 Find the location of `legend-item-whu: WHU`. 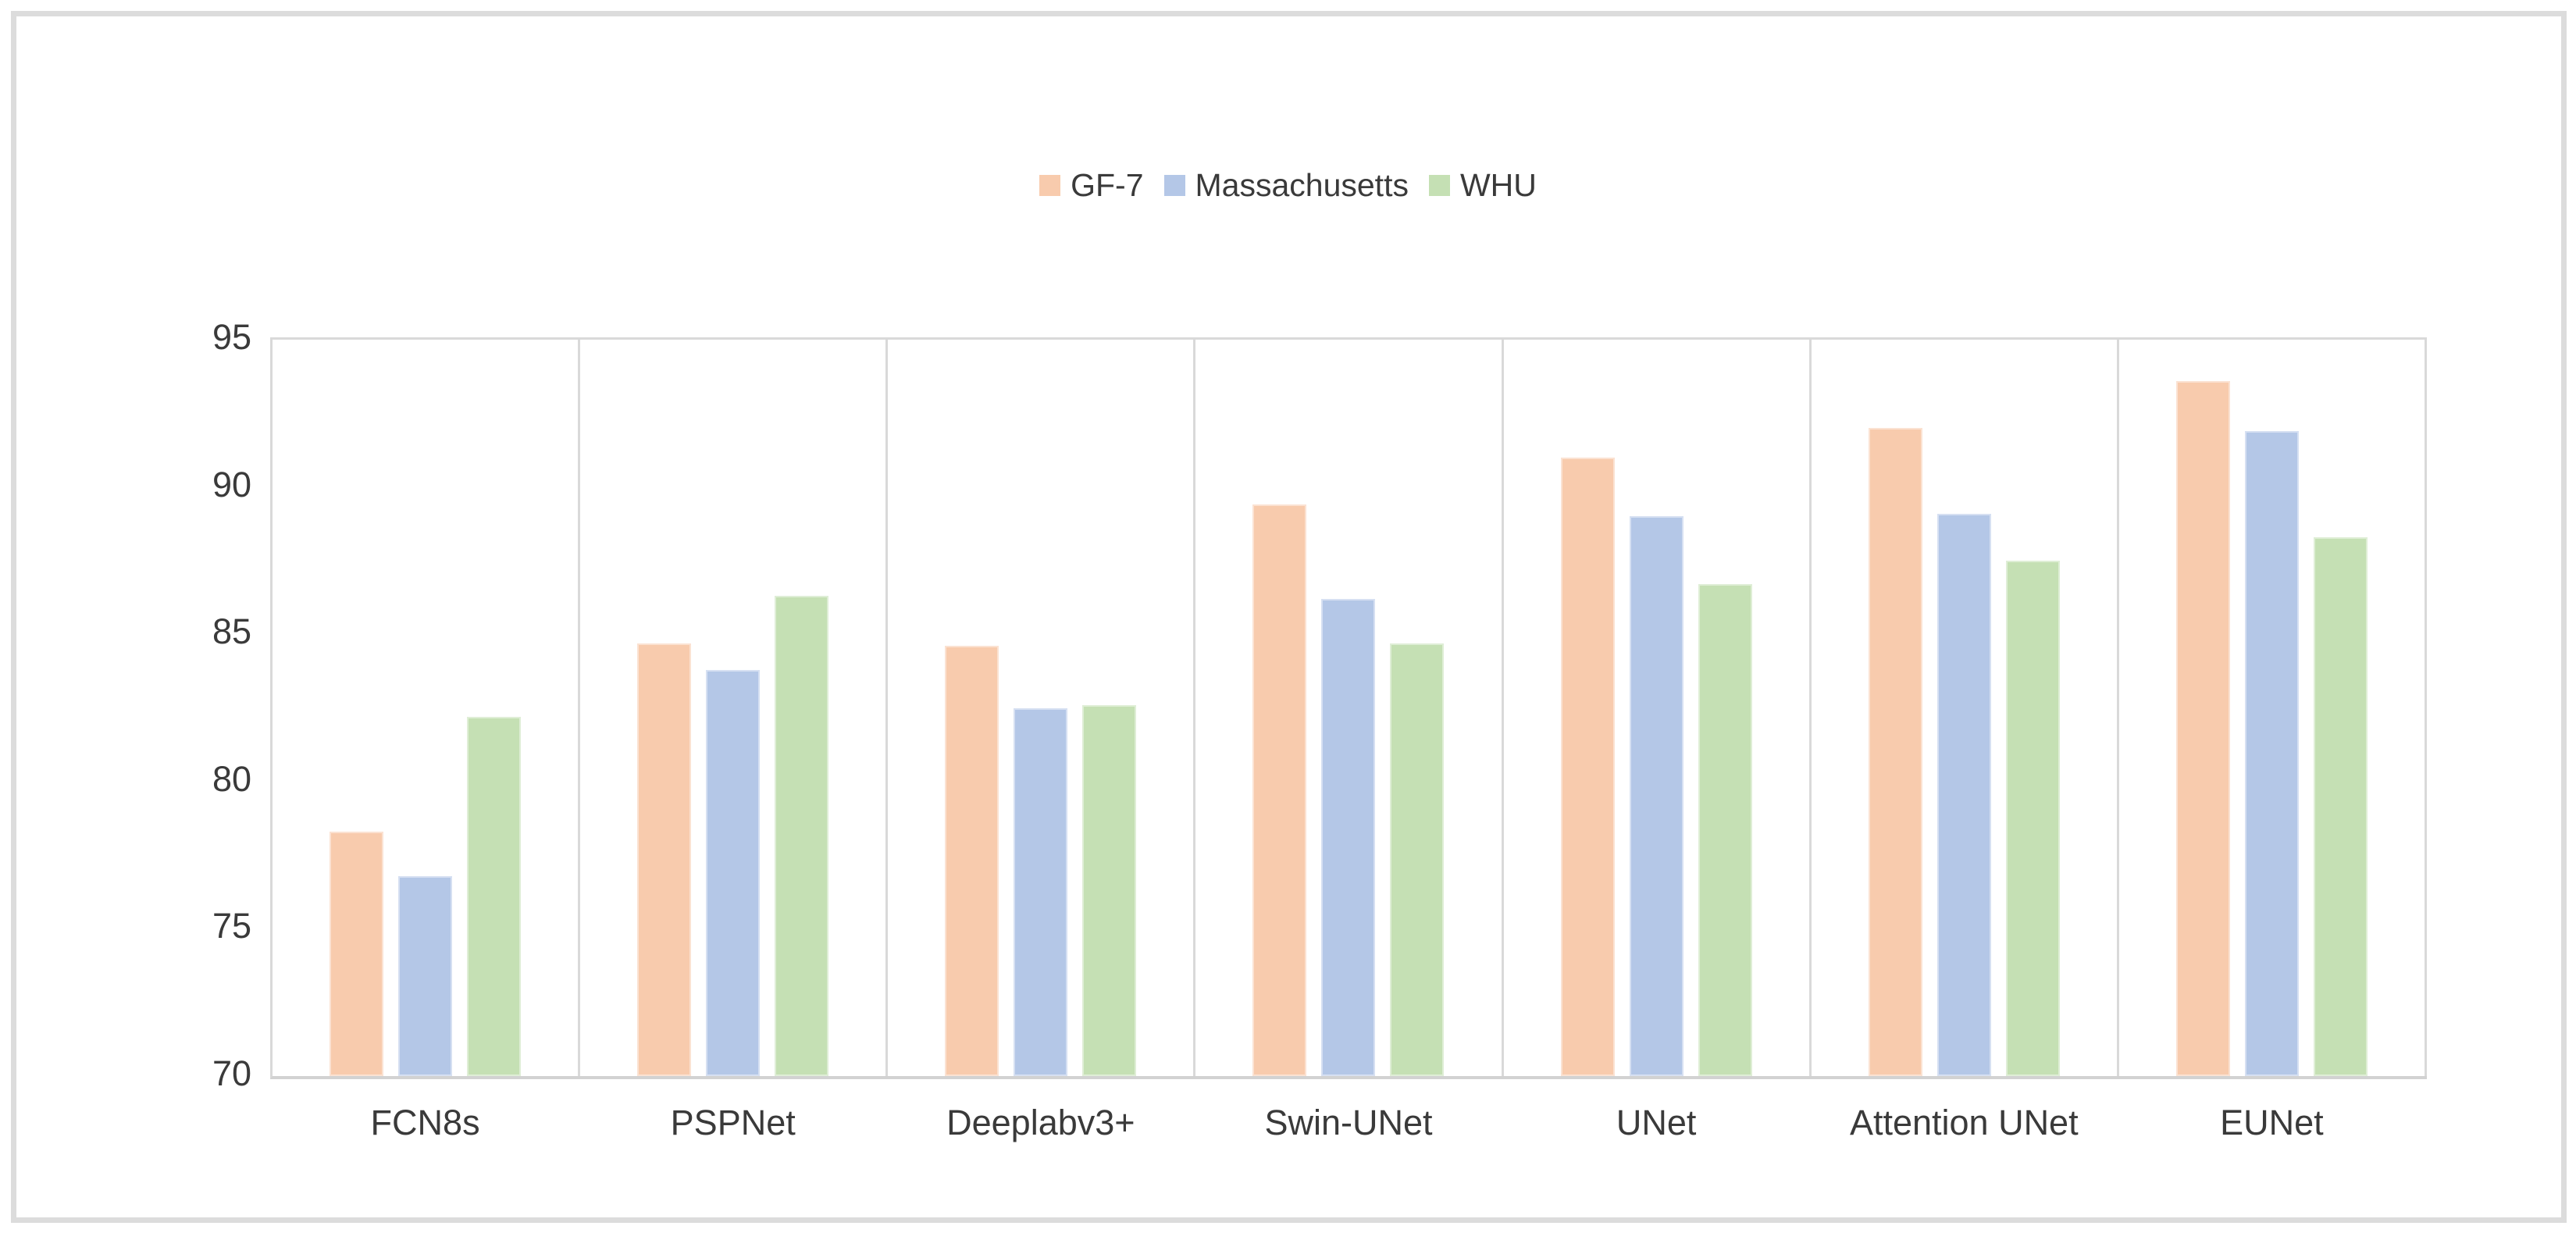

legend-item-whu: WHU is located at coordinates (1482, 185).